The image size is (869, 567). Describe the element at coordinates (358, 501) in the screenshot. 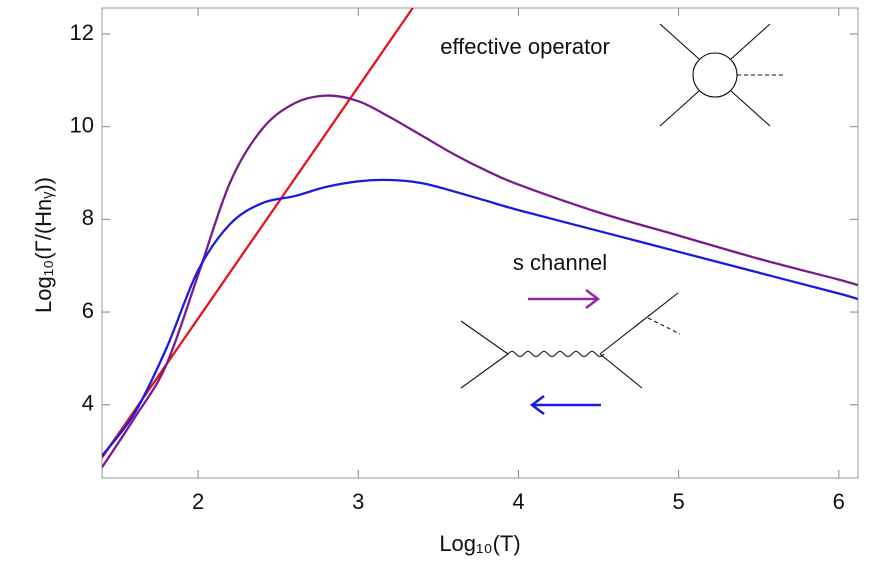

I see `x-tick-label: 3` at that location.